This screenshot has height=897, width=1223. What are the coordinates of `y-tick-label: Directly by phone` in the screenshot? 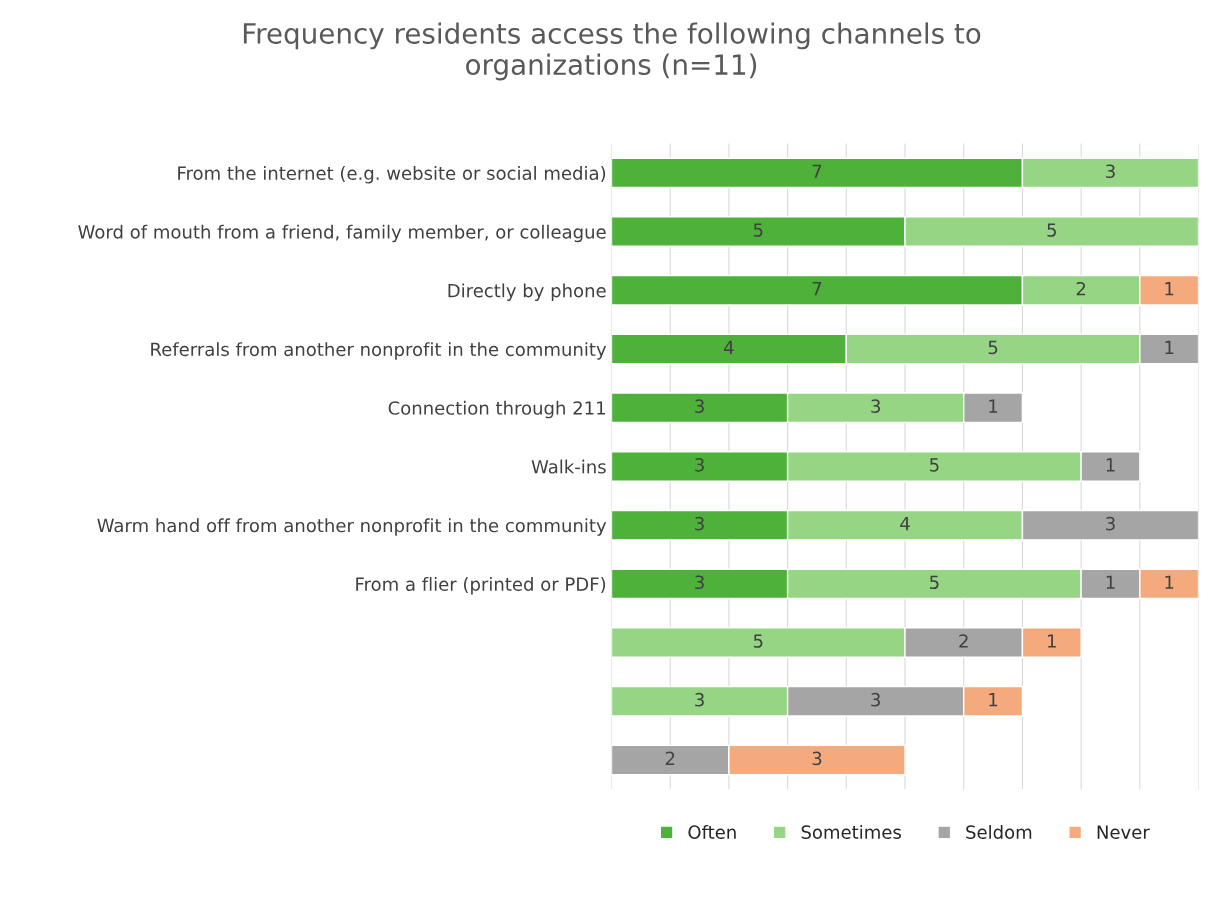 It's located at (527, 292).